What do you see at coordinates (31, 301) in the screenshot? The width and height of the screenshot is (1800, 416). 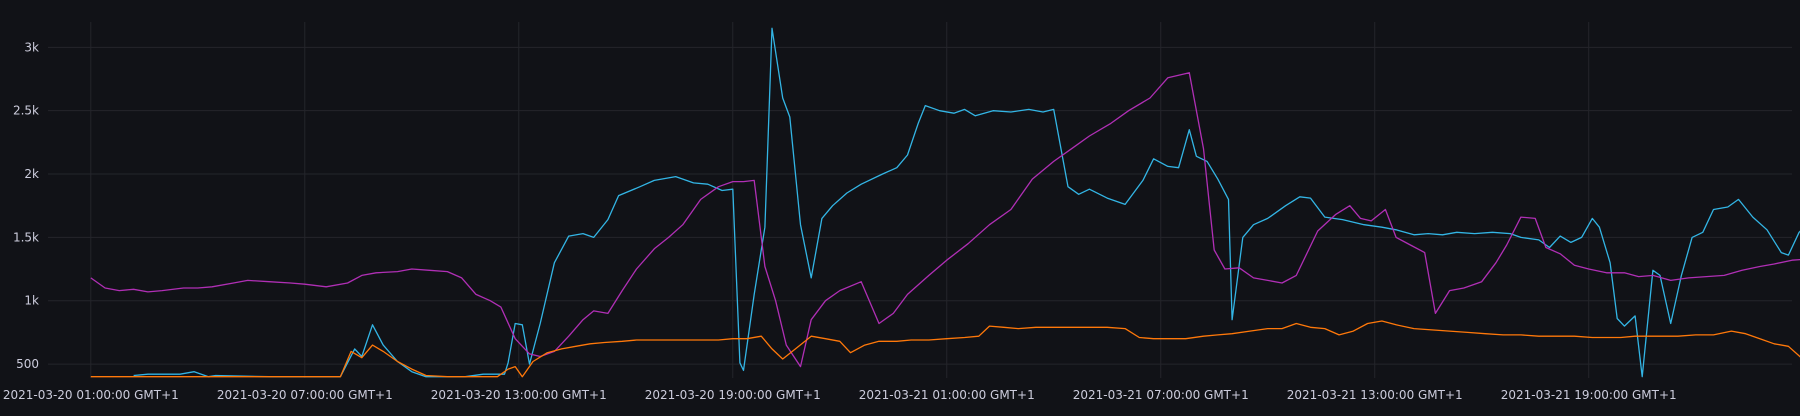 I see `y-tick-label: 1k` at bounding box center [31, 301].